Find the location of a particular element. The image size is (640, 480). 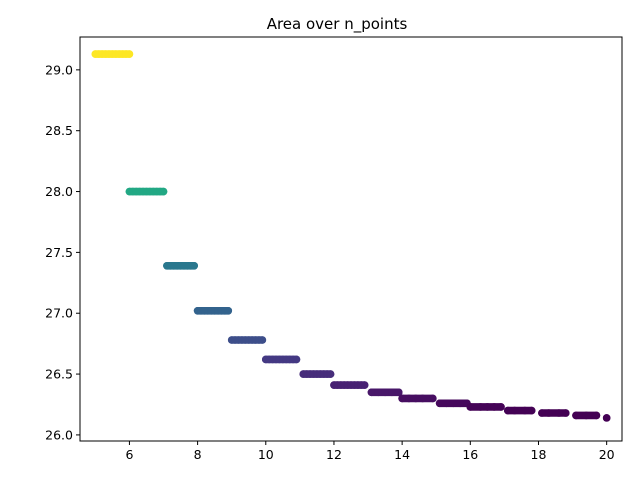

x-tick-label: 12 is located at coordinates (334, 454).